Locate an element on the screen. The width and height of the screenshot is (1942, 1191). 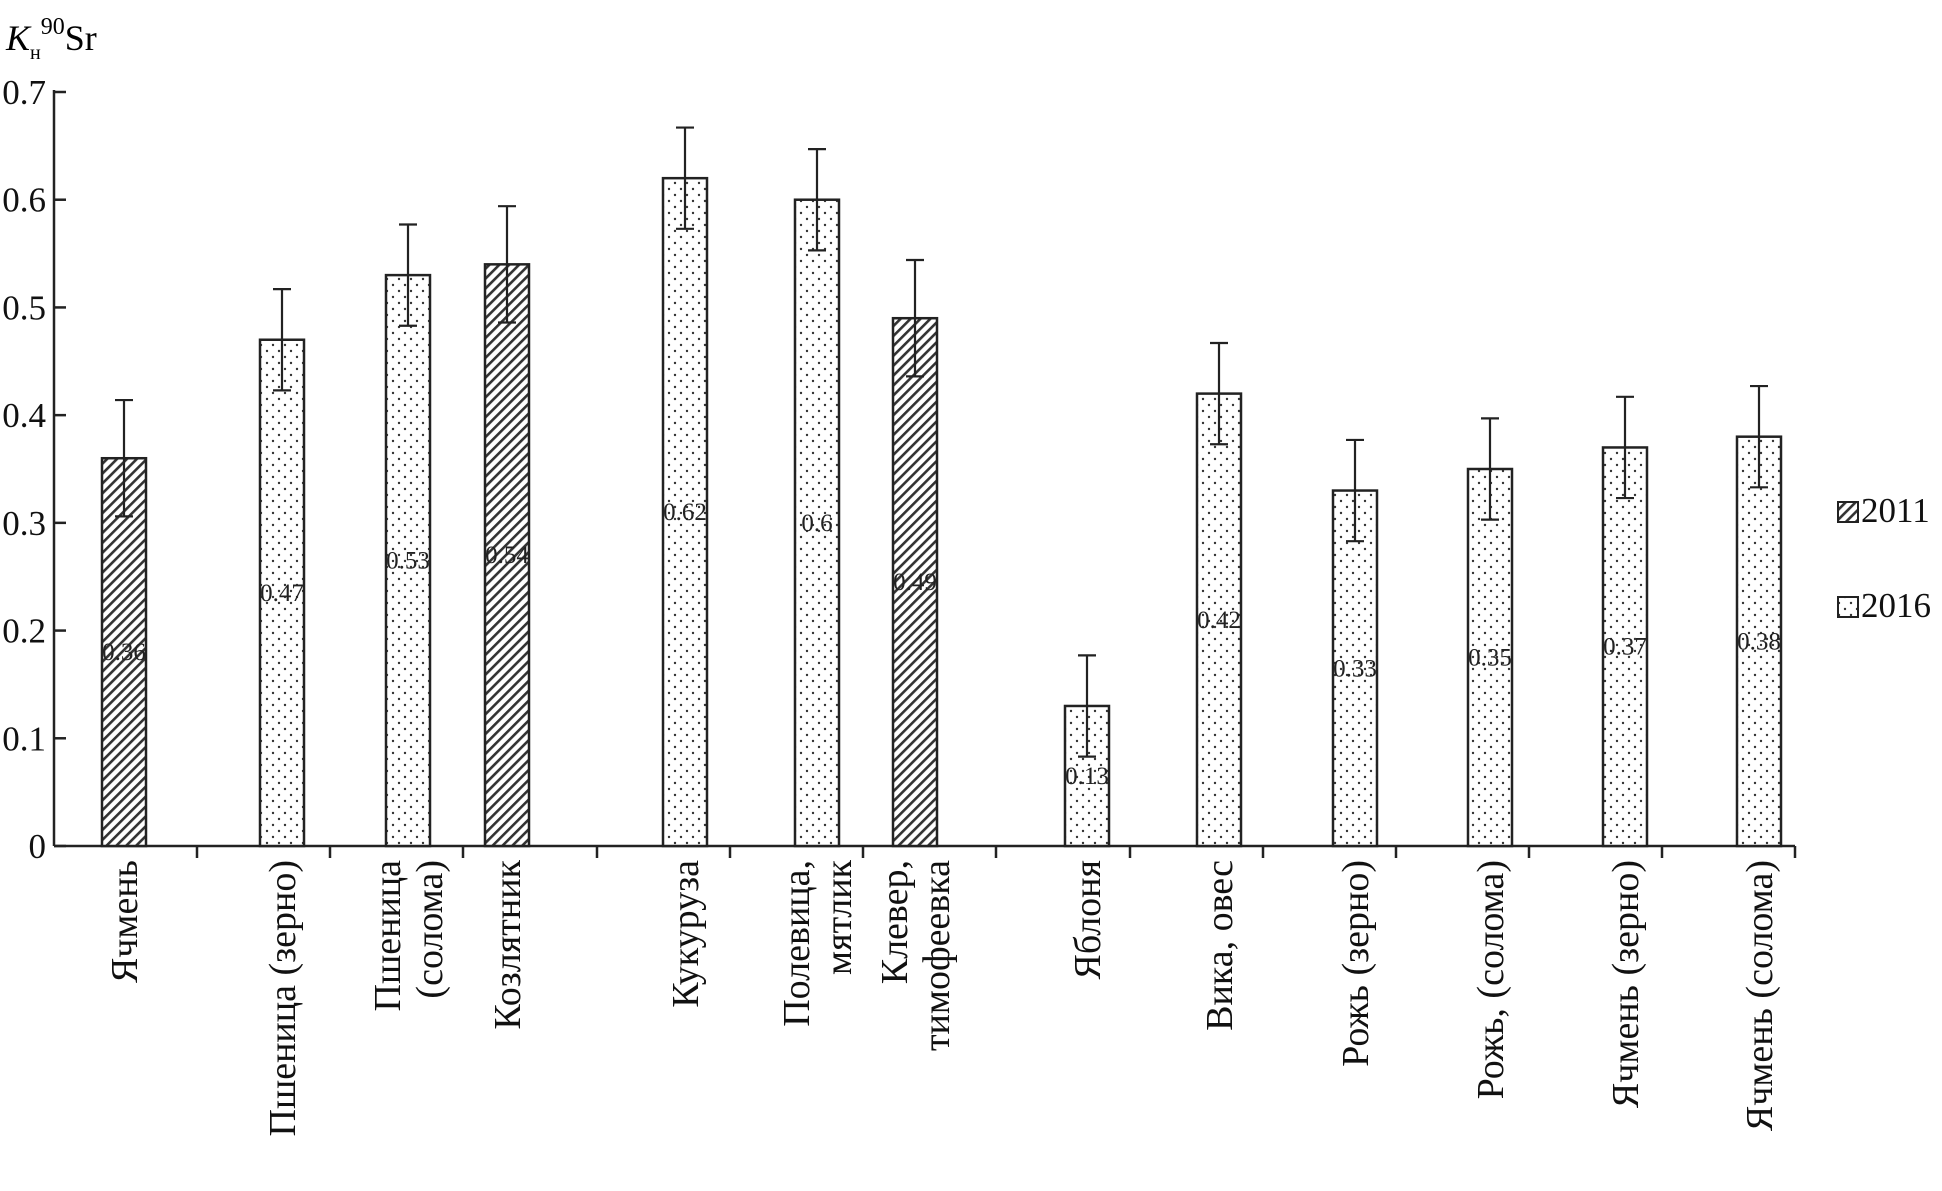
data-label: 0.54 is located at coordinates (507, 555).